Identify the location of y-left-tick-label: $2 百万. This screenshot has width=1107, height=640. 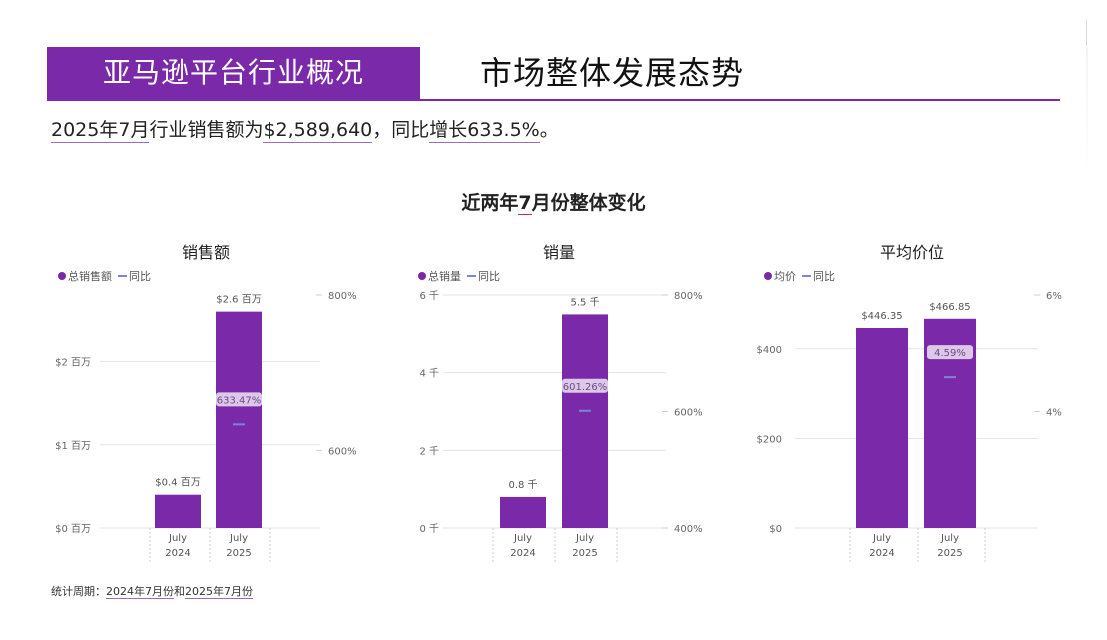
(73, 363).